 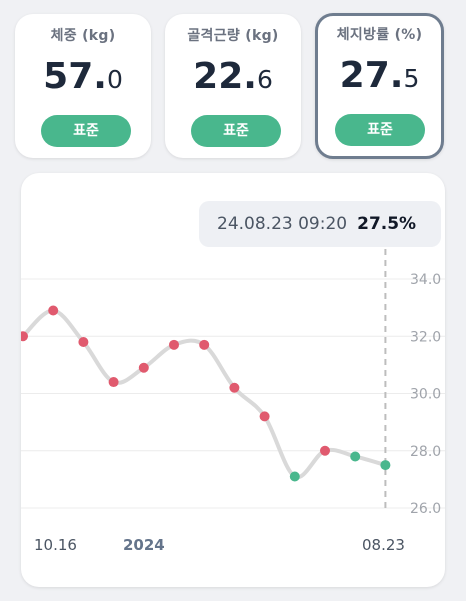 What do you see at coordinates (379, 75) in the screenshot?
I see `body-fat-value: 27.5` at bounding box center [379, 75].